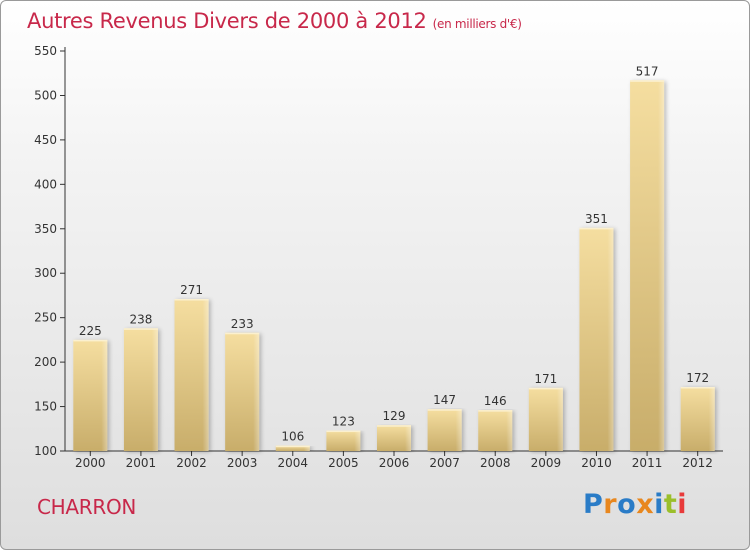  I want to click on y-tick-label: 250, so click(45, 318).